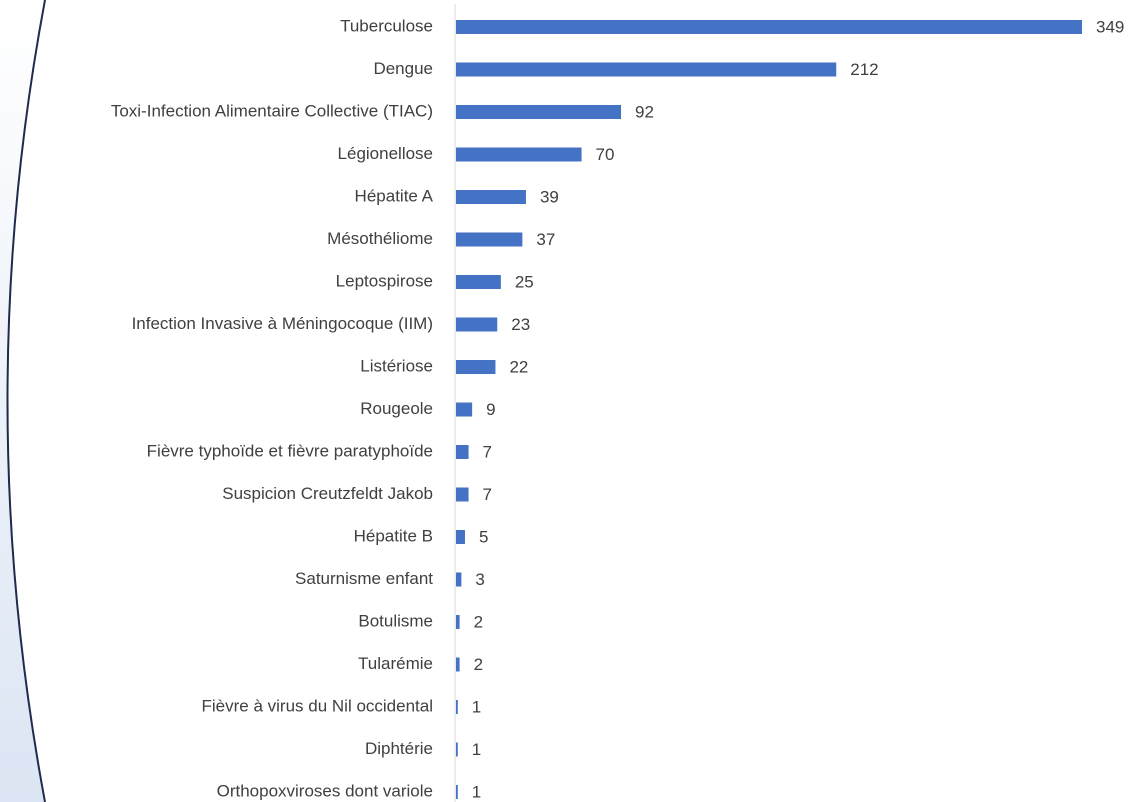 This screenshot has width=1137, height=802. What do you see at coordinates (396, 365) in the screenshot?
I see `category-label: Listériose` at bounding box center [396, 365].